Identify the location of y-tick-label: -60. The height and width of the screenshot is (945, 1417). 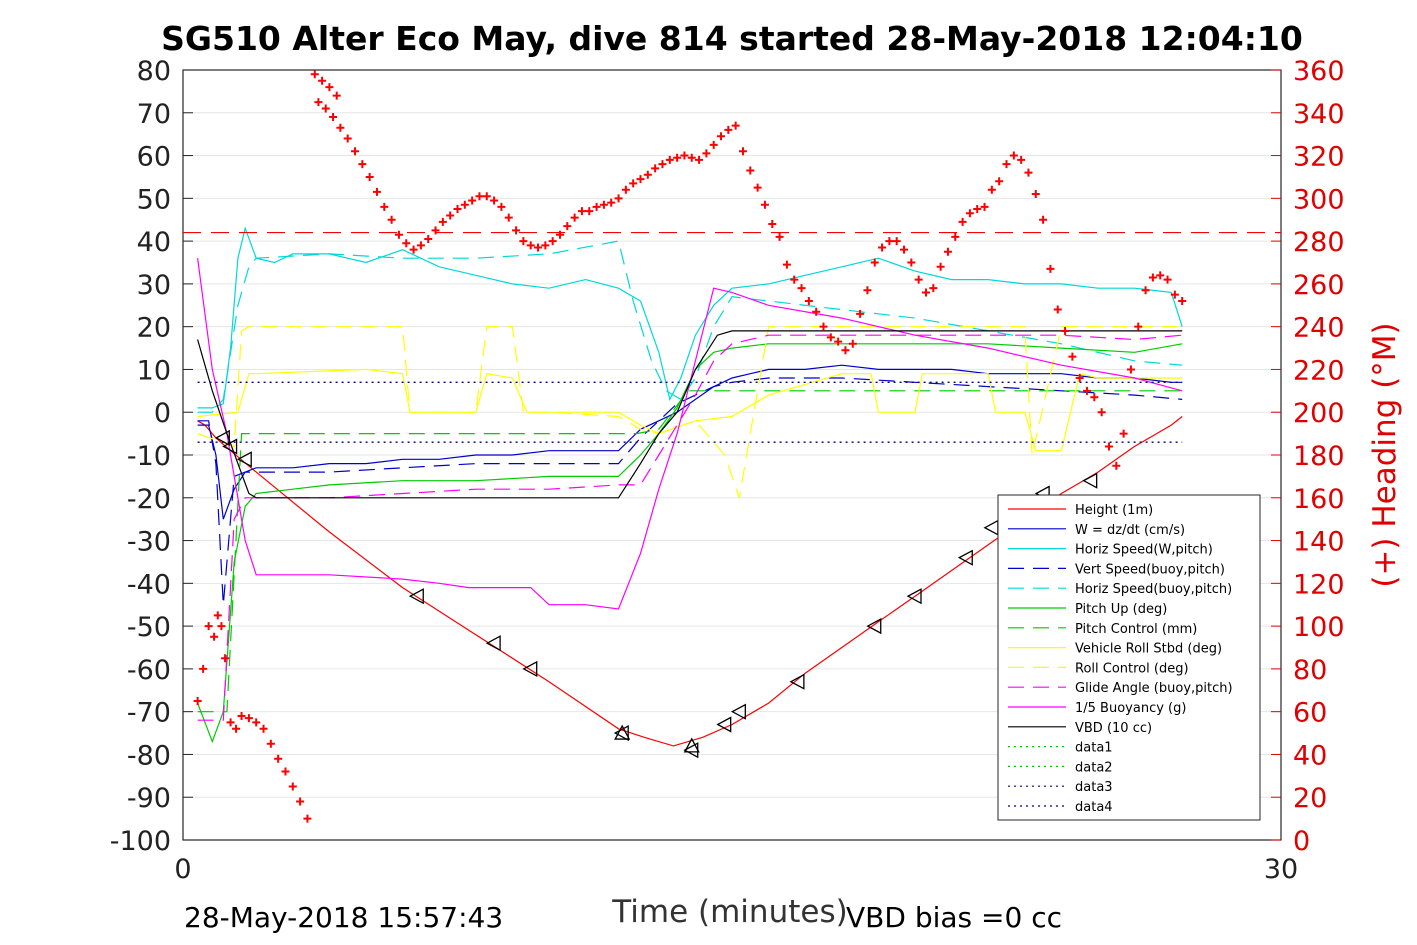
(149, 670).